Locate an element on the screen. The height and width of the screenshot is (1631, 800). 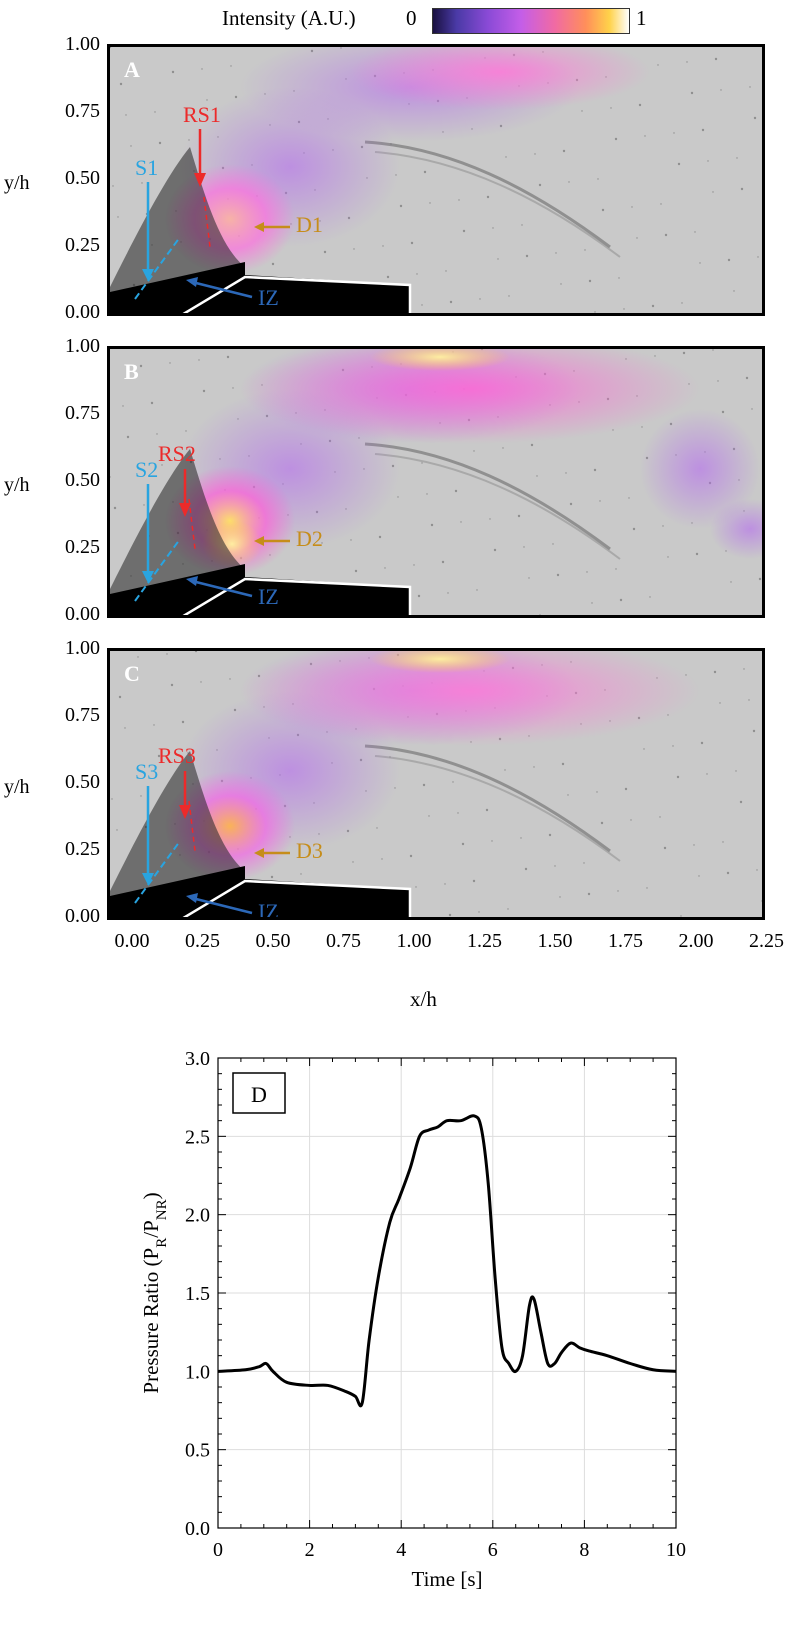
shock-label: S3 is located at coordinates (146, 771).